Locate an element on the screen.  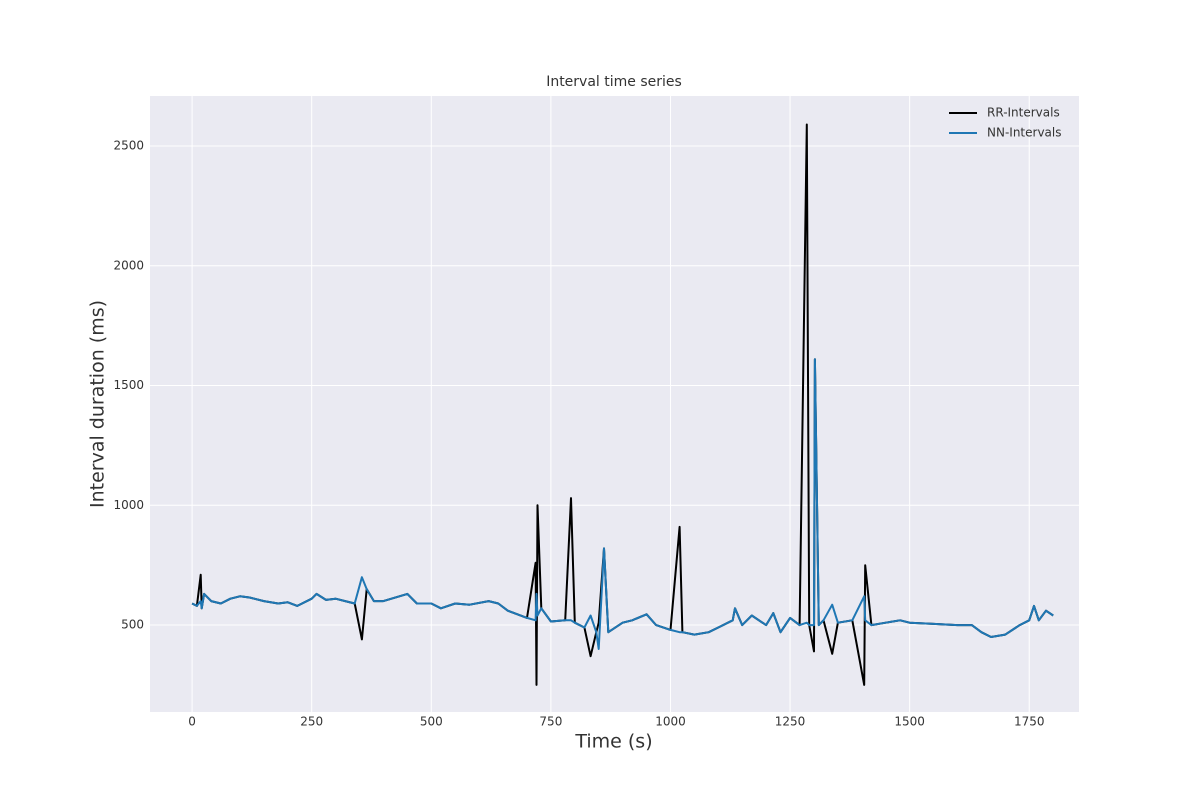
x-tick-label: 1750 is located at coordinates (1029, 722).